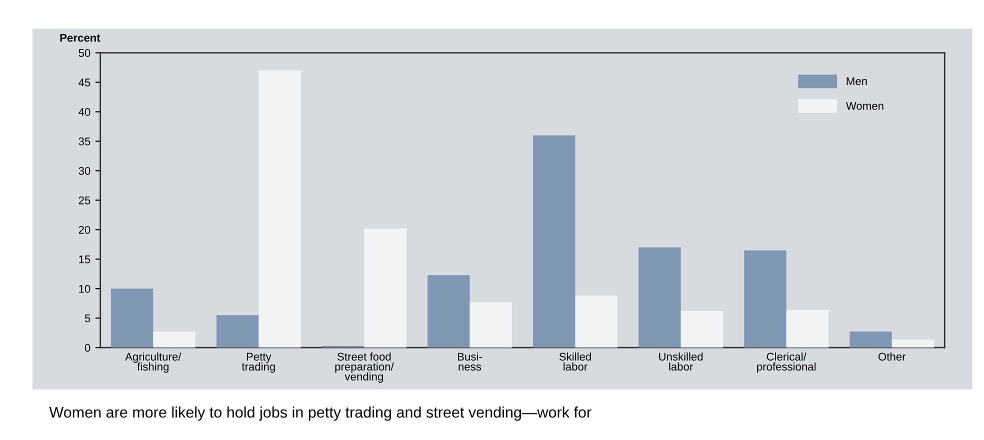 The height and width of the screenshot is (440, 984). Describe the element at coordinates (84, 200) in the screenshot. I see `y-tick-label: 25` at that location.